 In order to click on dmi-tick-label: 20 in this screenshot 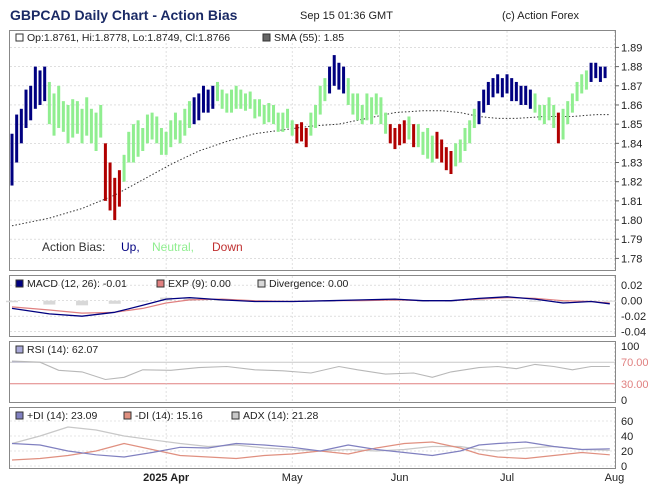, I will do `click(627, 452)`.